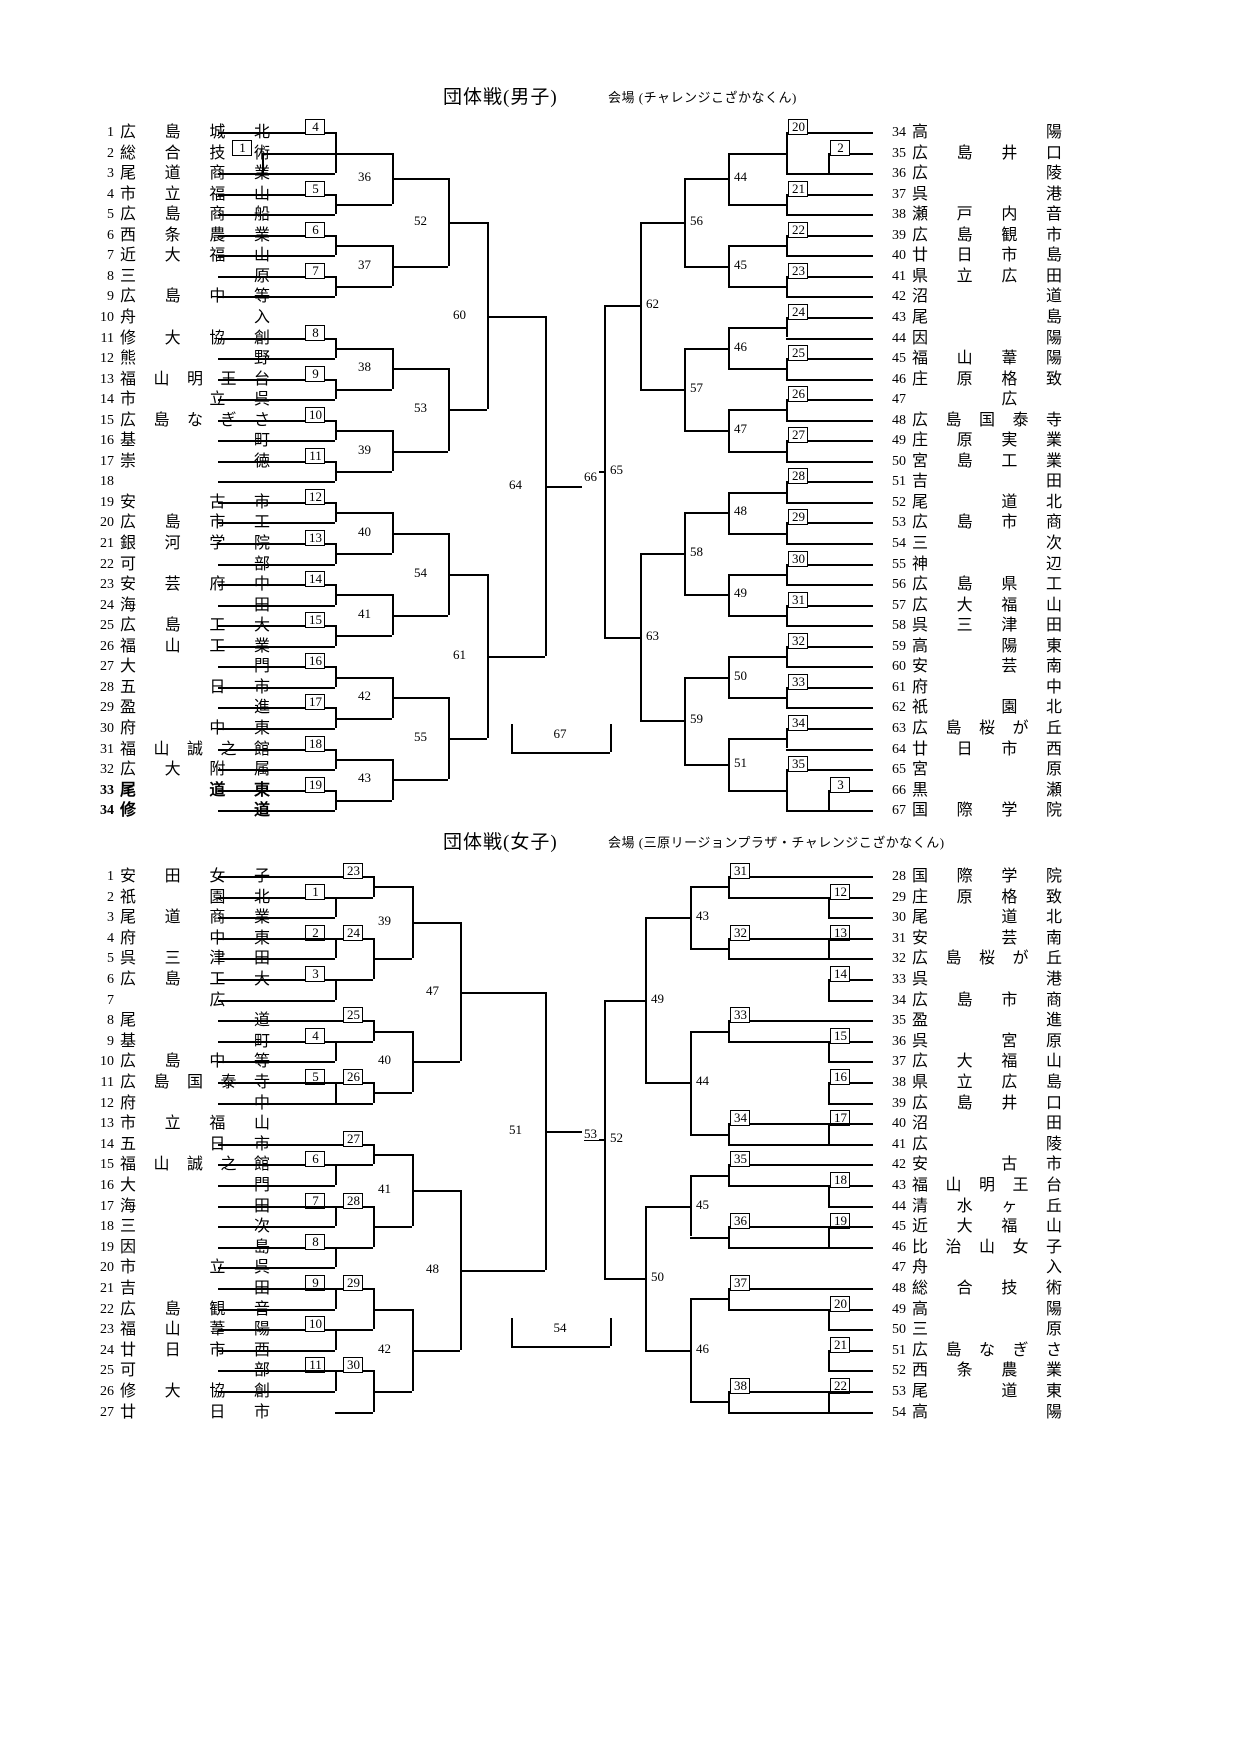  Describe the element at coordinates (107, 1124) in the screenshot. I see `entry-seed: 13` at that location.